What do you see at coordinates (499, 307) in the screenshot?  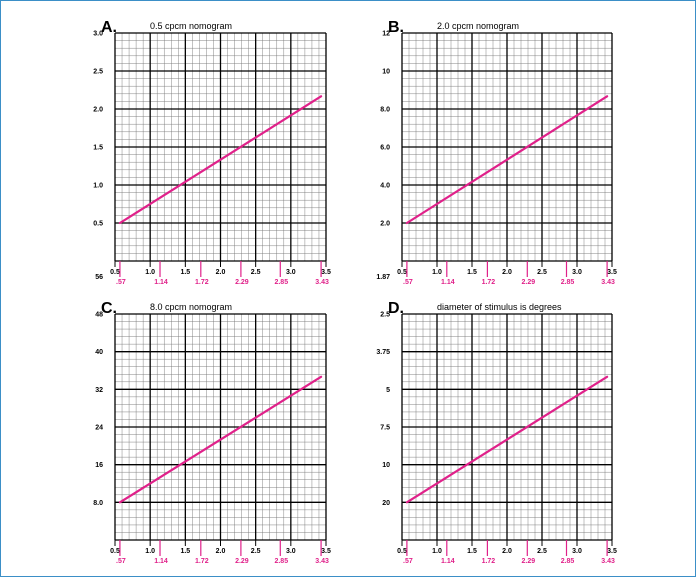 I see `panel-title: diameter of stimulus is degrees` at bounding box center [499, 307].